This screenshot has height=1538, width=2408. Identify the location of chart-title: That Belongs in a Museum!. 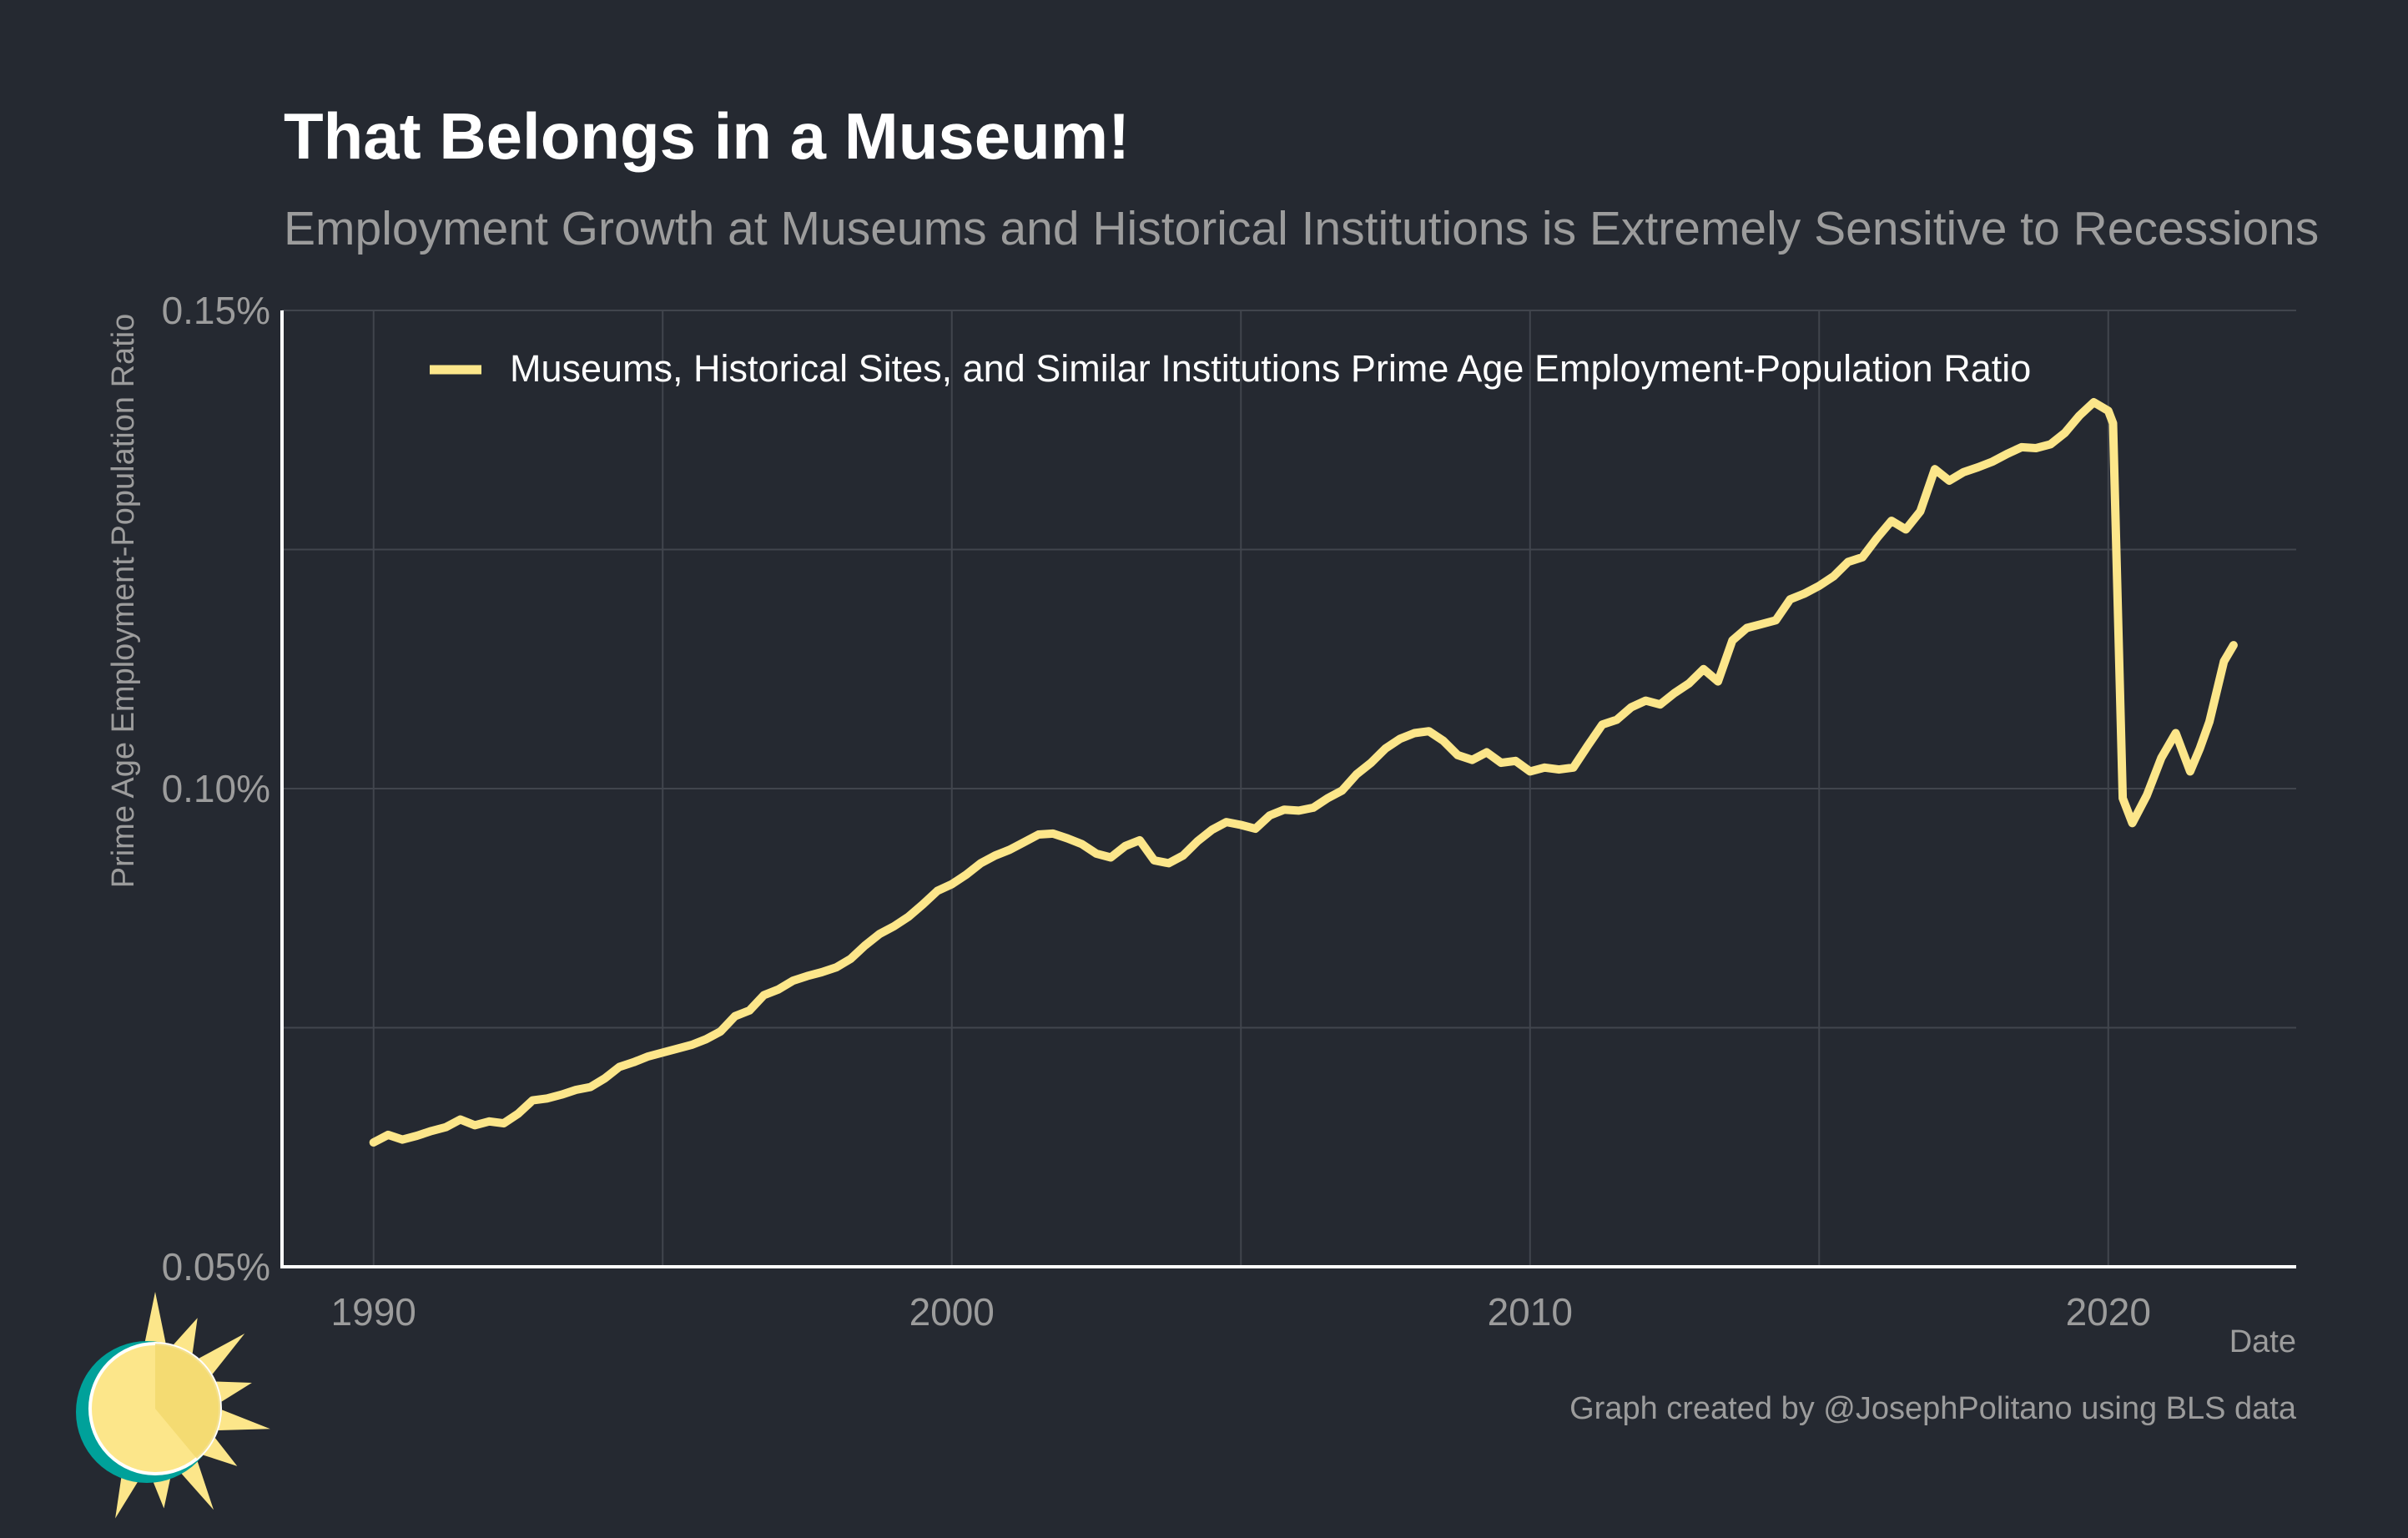
(707, 136).